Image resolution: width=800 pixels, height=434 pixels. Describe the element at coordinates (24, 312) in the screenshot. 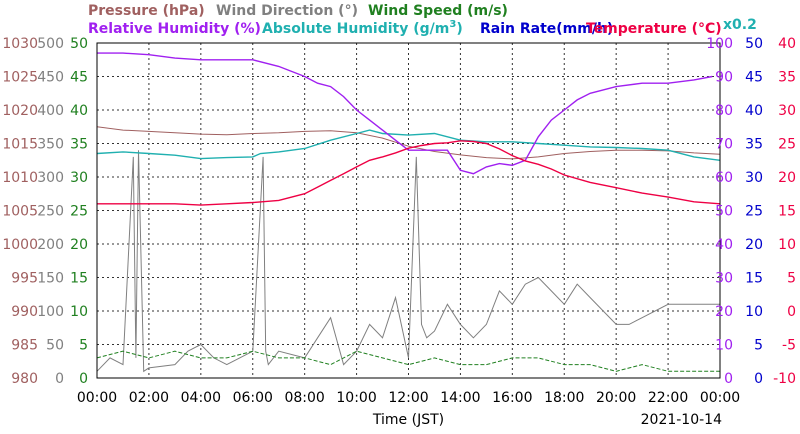

I see `y-tick-label: 990` at that location.